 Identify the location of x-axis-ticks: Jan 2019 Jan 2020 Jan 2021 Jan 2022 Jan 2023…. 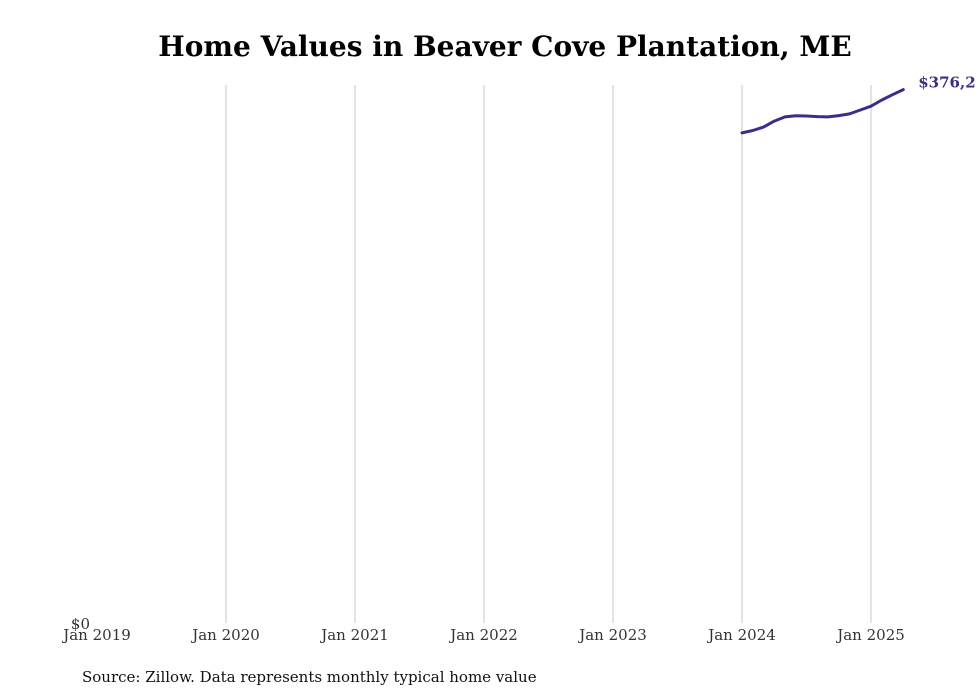
(483, 635).